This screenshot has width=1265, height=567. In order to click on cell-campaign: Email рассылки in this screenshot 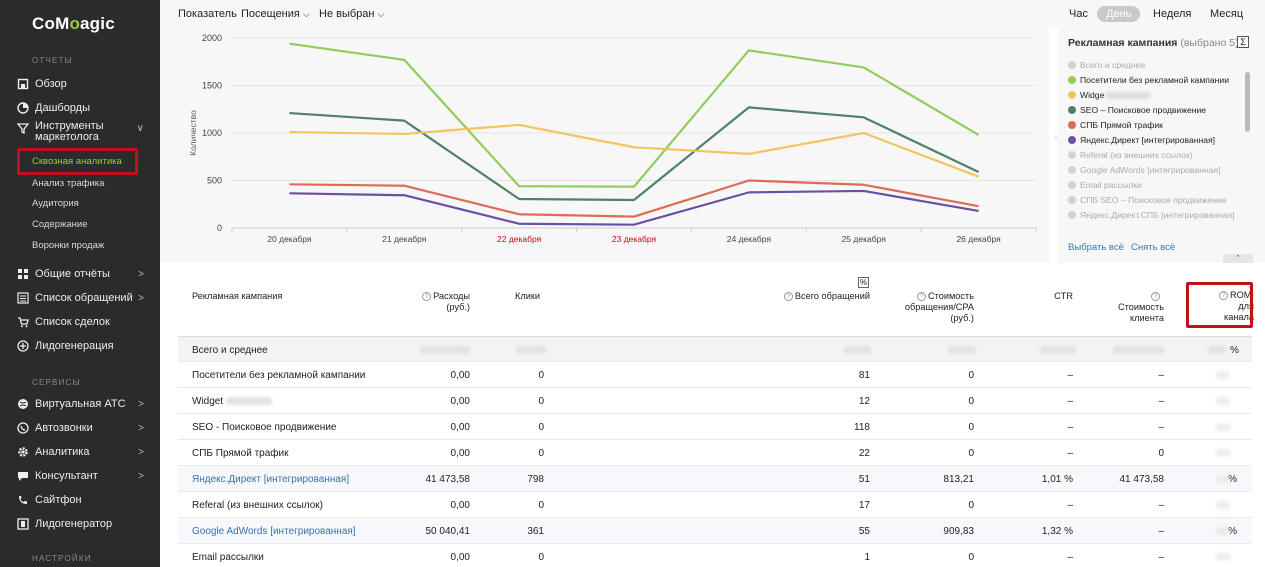, I will do `click(228, 557)`.